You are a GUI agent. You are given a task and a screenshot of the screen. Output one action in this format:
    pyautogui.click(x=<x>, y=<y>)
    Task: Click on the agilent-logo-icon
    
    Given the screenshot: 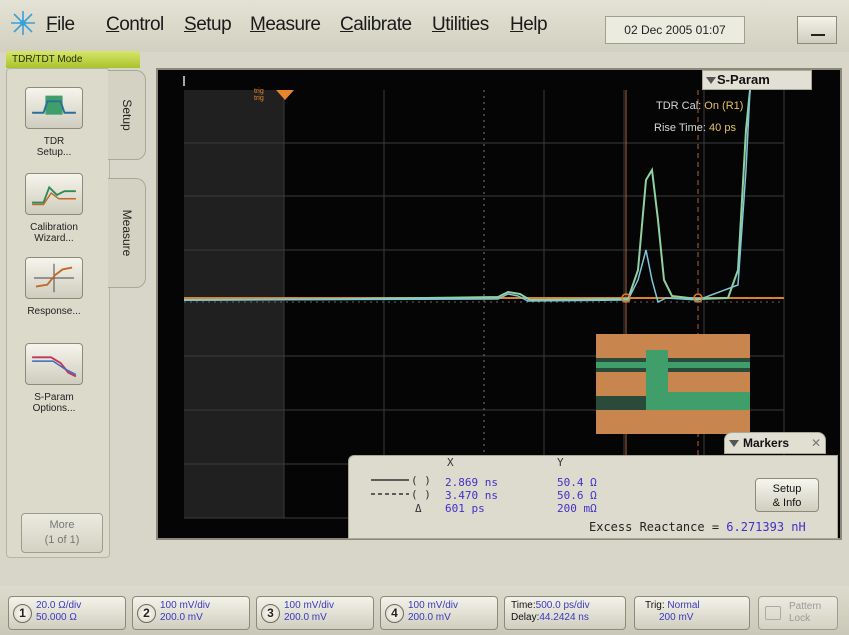 What is the action you would take?
    pyautogui.click(x=23, y=23)
    